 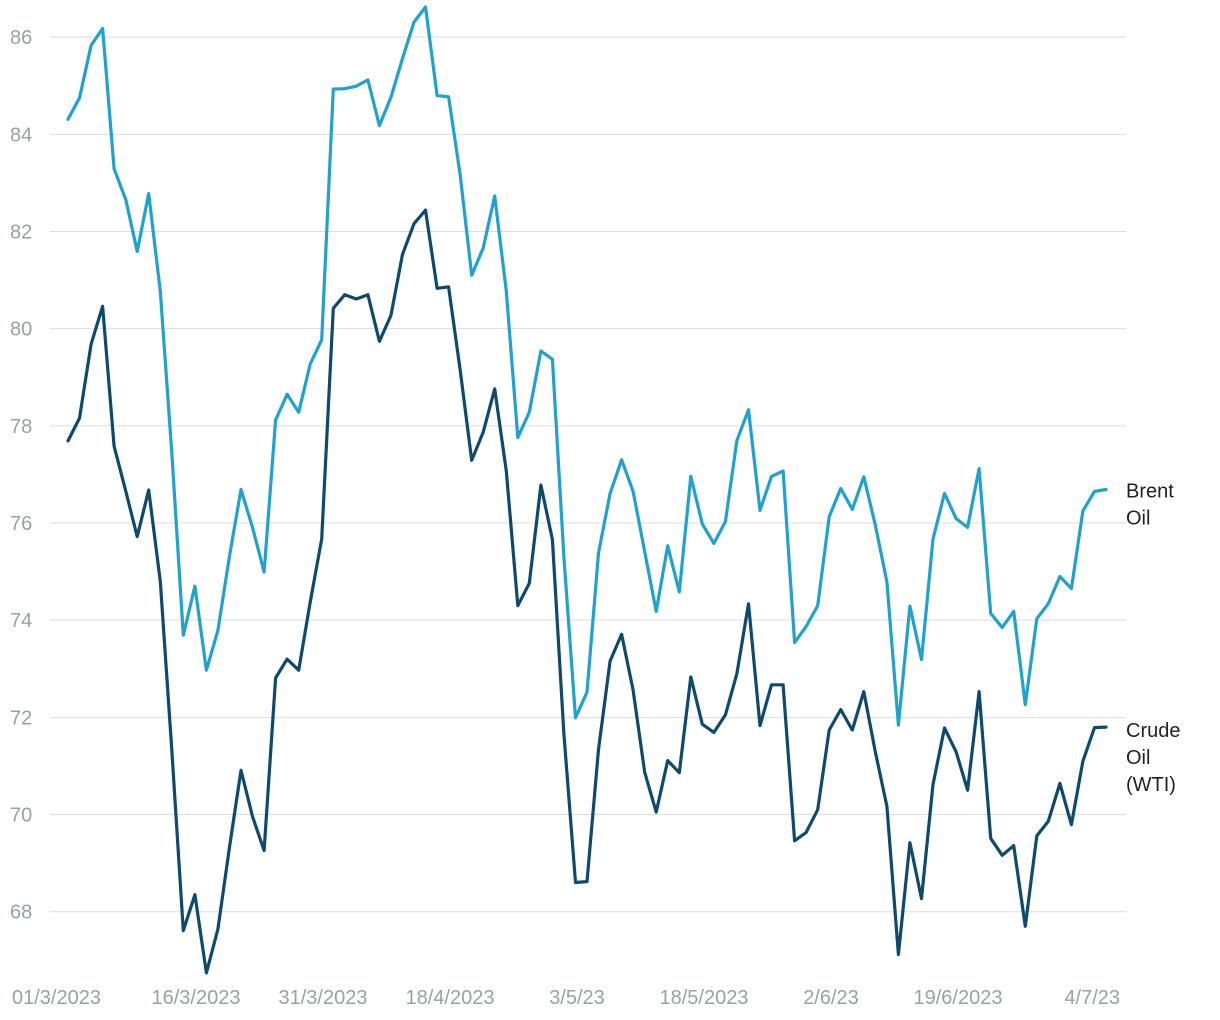 What do you see at coordinates (196, 998) in the screenshot?
I see `x-tick-label: 16/3/2023` at bounding box center [196, 998].